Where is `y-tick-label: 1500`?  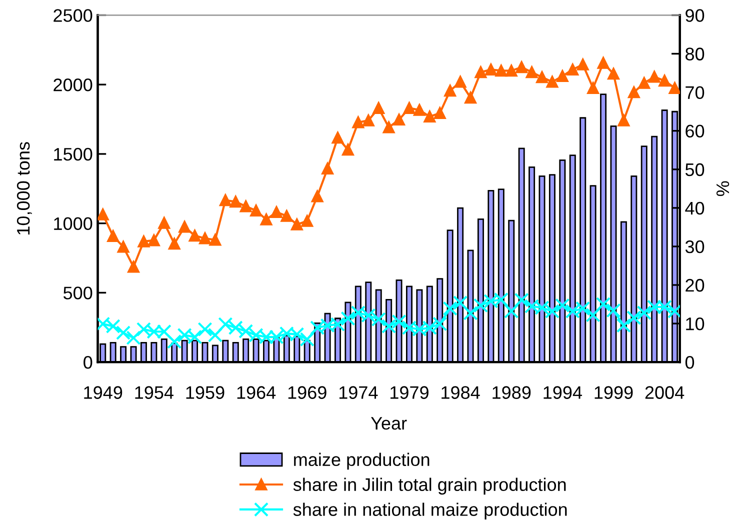
y-tick-label: 1500 is located at coordinates (73, 154).